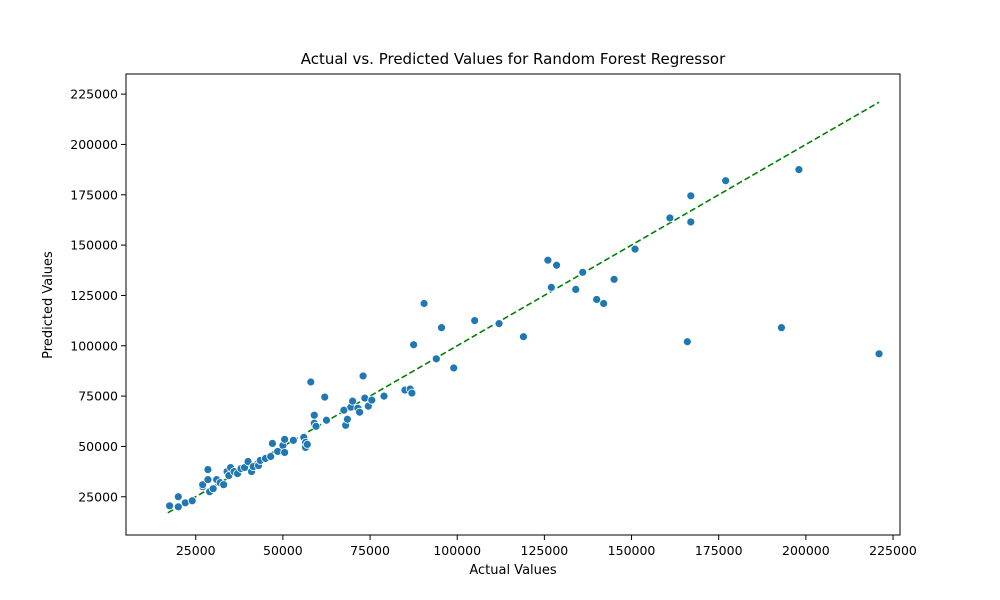 This screenshot has height=600, width=1000. I want to click on x-tick-label: 25000, so click(196, 550).